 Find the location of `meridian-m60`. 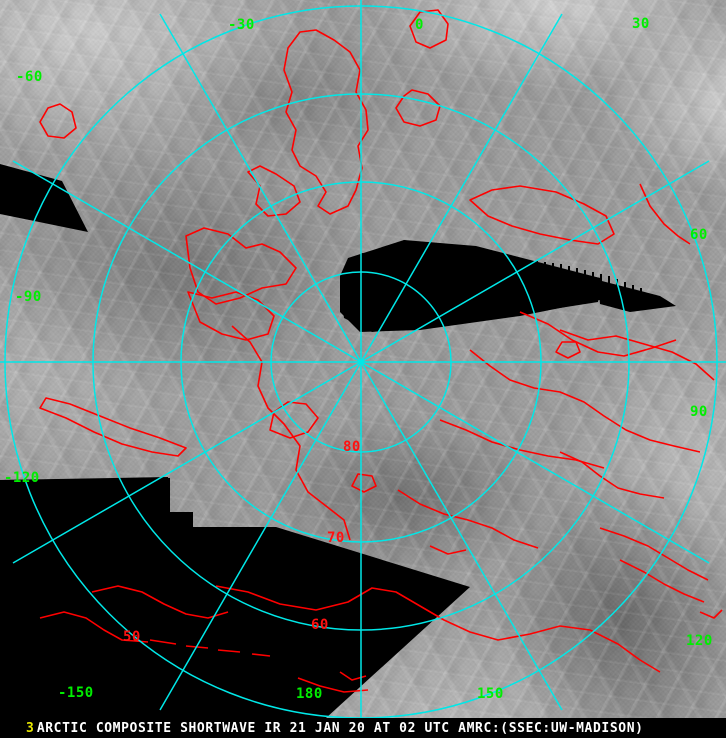

meridian-m60 is located at coordinates (187, 261).